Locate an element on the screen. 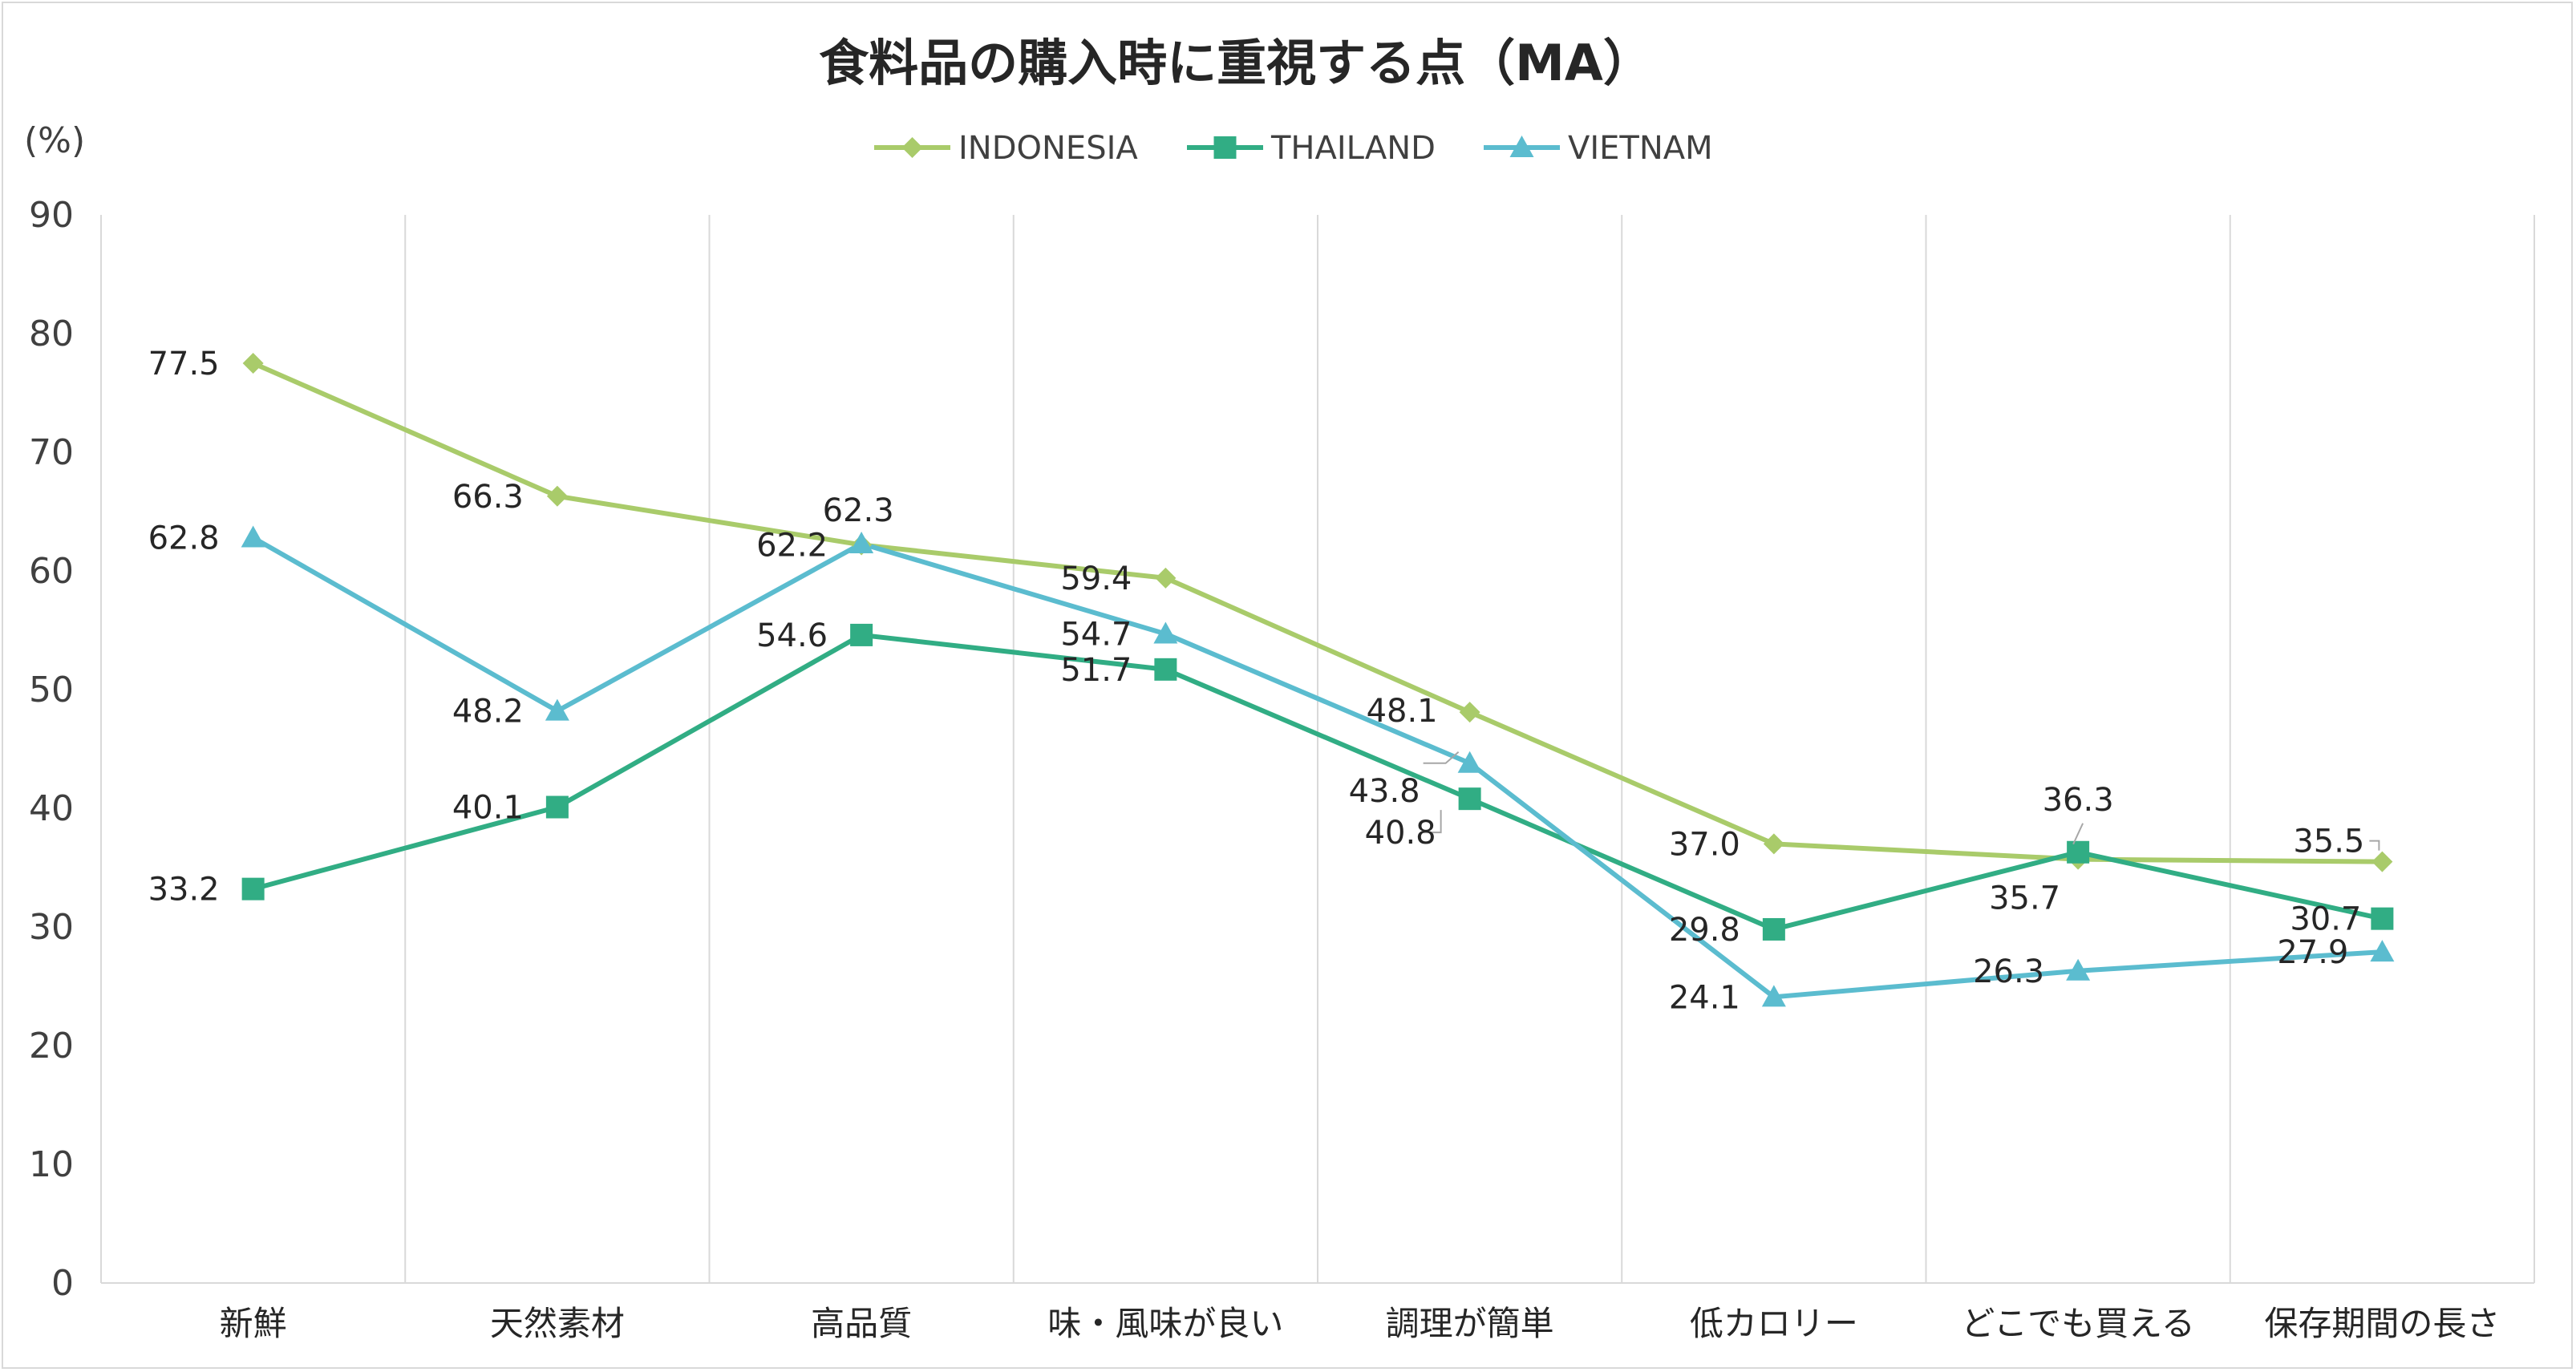 This screenshot has width=2576, height=1372. data-label-indonesia: 59.4 is located at coordinates (1096, 579).